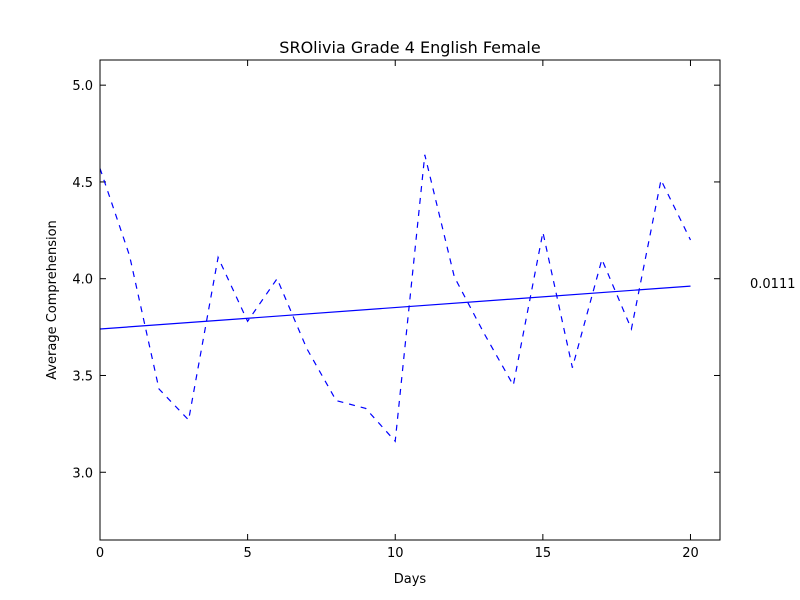 The image size is (800, 600). What do you see at coordinates (543, 553) in the screenshot?
I see `x-tick-label: 15` at bounding box center [543, 553].